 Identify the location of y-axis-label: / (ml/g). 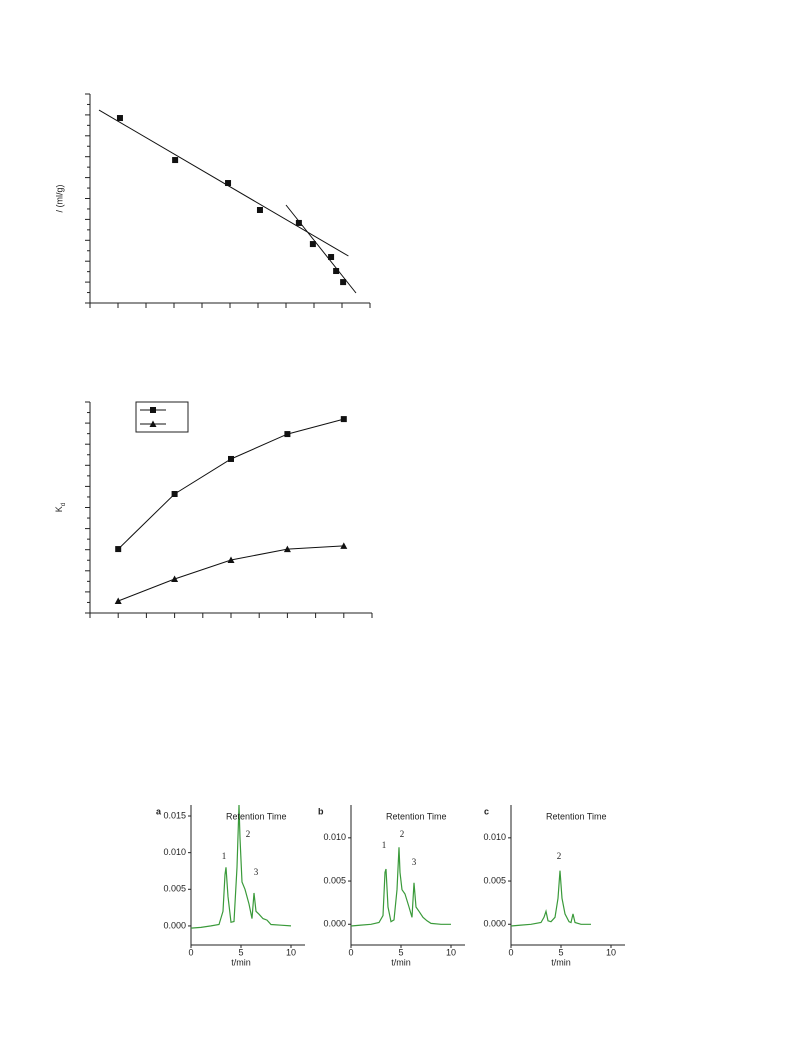
(59, 198).